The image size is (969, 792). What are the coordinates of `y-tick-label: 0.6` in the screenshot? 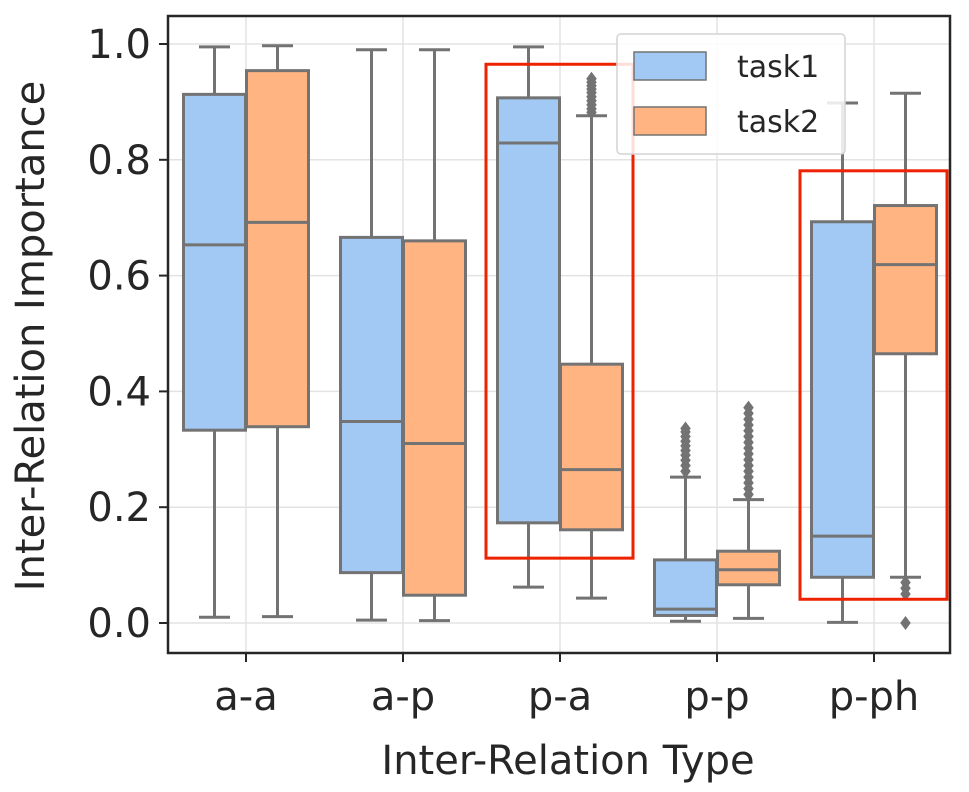 It's located at (119, 277).